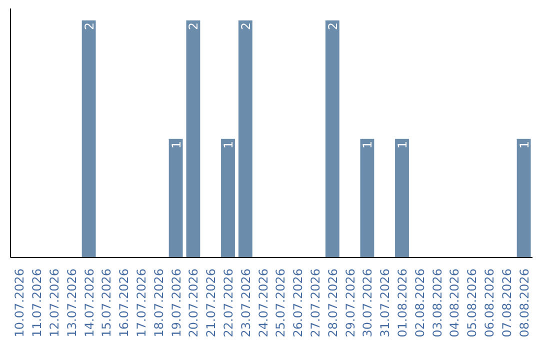  Describe the element at coordinates (419, 303) in the screenshot. I see `x-tick-label: 02.08.2026` at that location.